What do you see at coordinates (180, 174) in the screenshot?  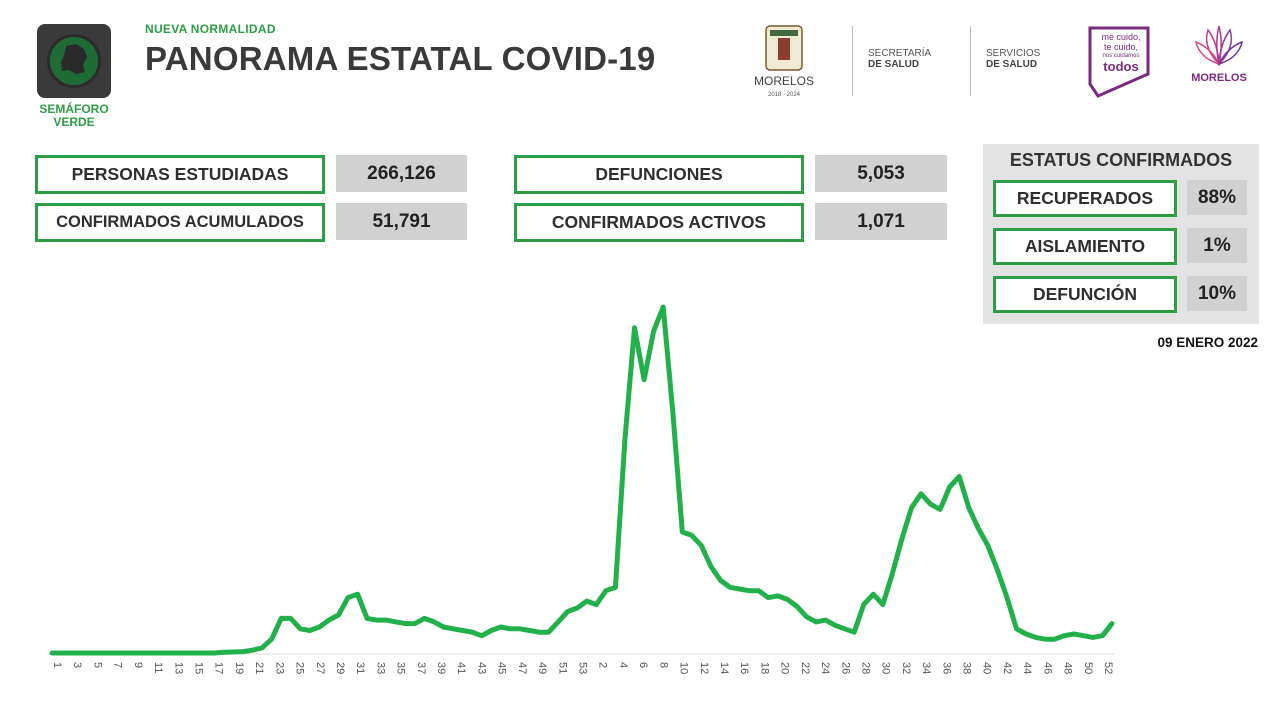 I see `personas-estudiadas-label: PERSONAS ESTUDIADAS` at bounding box center [180, 174].